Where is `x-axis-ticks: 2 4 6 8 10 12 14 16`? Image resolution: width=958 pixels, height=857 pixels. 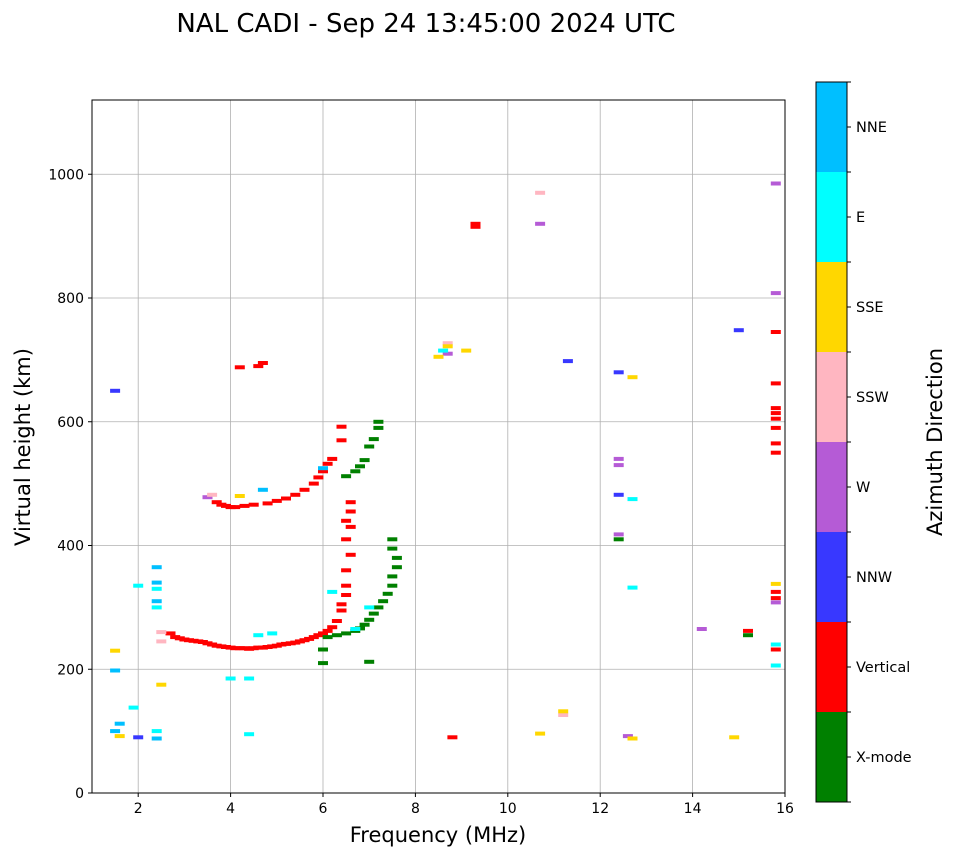 x-axis-ticks: 2 4 6 8 10 12 14 16 is located at coordinates (464, 805).